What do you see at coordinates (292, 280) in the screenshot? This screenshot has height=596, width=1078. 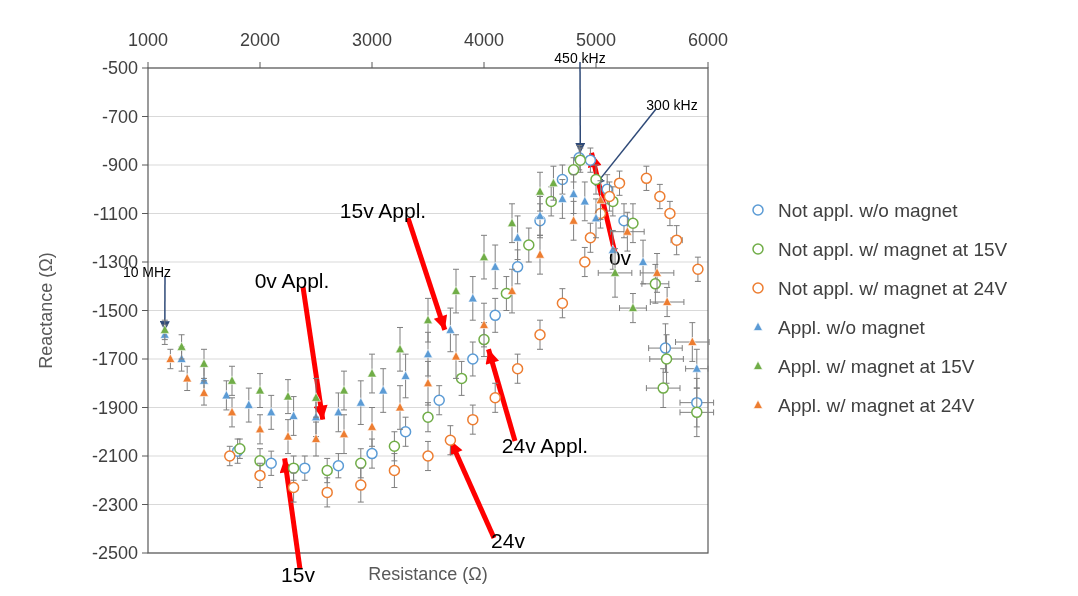 I see `annotation: 0v Appl.` at bounding box center [292, 280].